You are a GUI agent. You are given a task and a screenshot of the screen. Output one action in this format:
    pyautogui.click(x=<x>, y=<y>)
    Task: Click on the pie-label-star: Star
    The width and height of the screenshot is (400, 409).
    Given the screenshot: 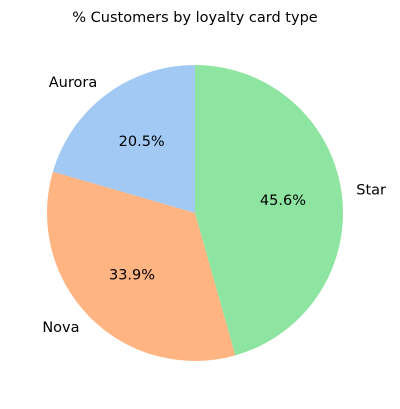 What is the action you would take?
    pyautogui.click(x=371, y=191)
    